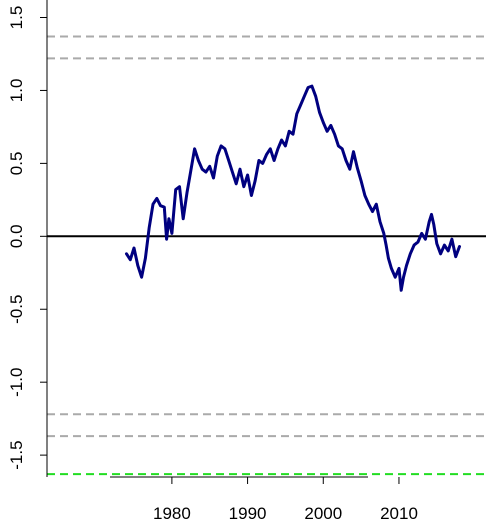 The height and width of the screenshot is (525, 486). What do you see at coordinates (285, 500) in the screenshot?
I see `x-ticks: 1980 1990 2000 2010` at bounding box center [285, 500].